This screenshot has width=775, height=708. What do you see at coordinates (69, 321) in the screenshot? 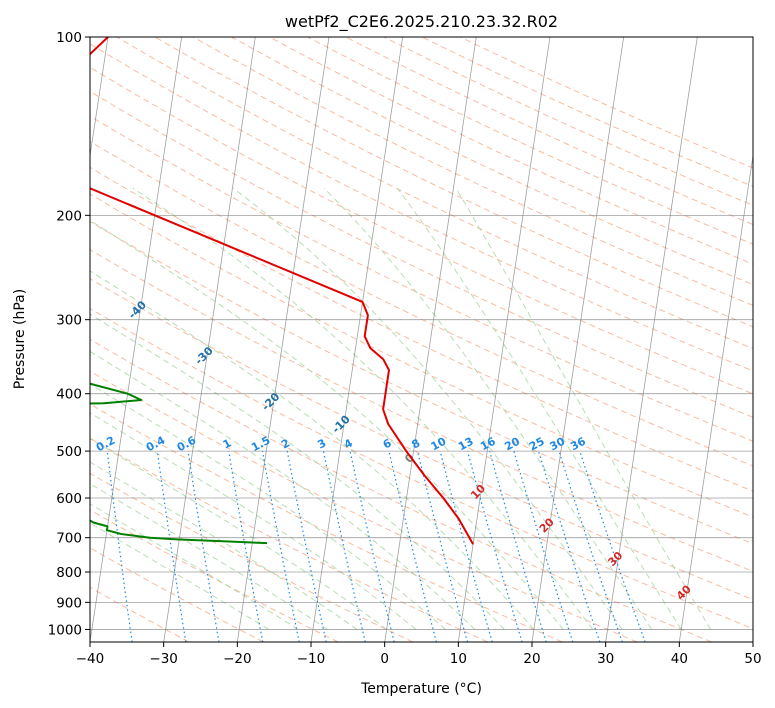
I see `y-tick-label: 300` at bounding box center [69, 321].